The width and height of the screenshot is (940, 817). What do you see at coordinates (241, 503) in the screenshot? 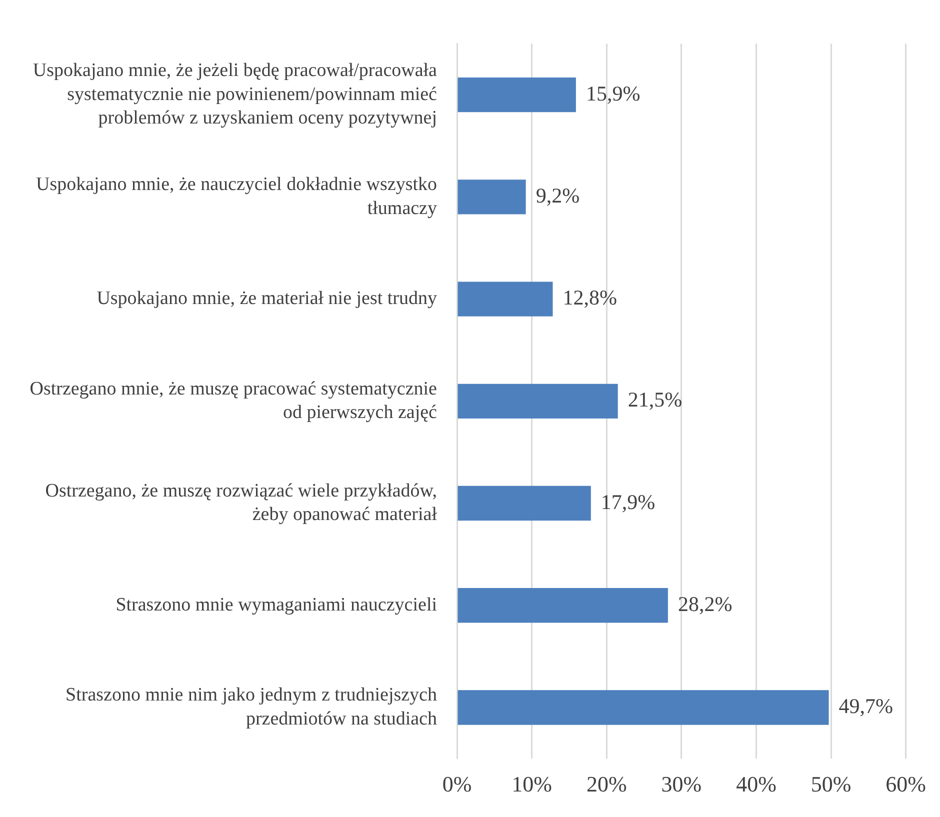
I see `y-tick-label: Ostrzegano, że muszę rozwiązać wiele przykładów, żeby opanować materiał` at bounding box center [241, 503].